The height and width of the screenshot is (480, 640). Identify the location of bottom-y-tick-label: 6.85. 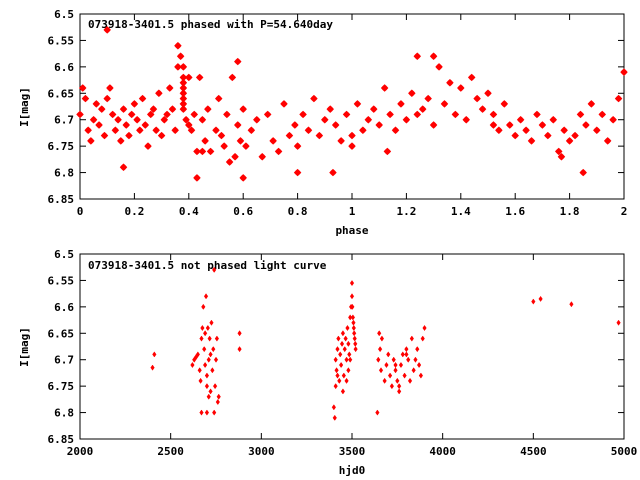
(61, 439).